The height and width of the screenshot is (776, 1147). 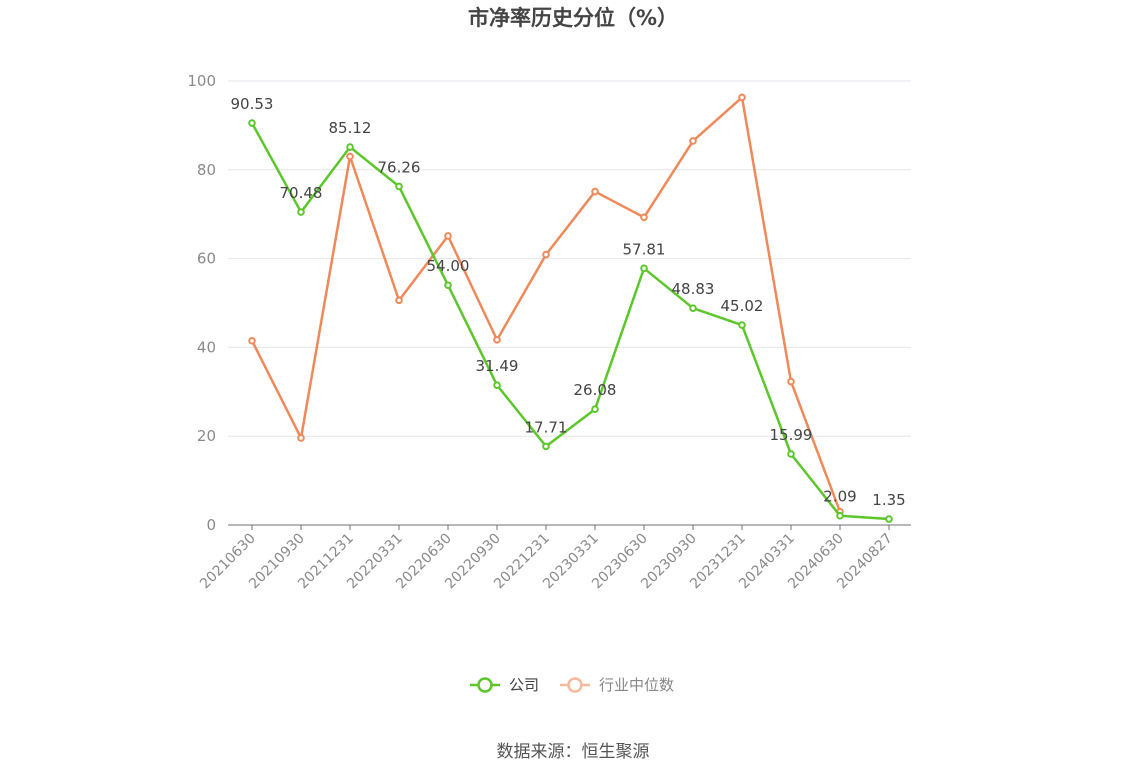 What do you see at coordinates (839, 497) in the screenshot?
I see `data-label: 2.09` at bounding box center [839, 497].